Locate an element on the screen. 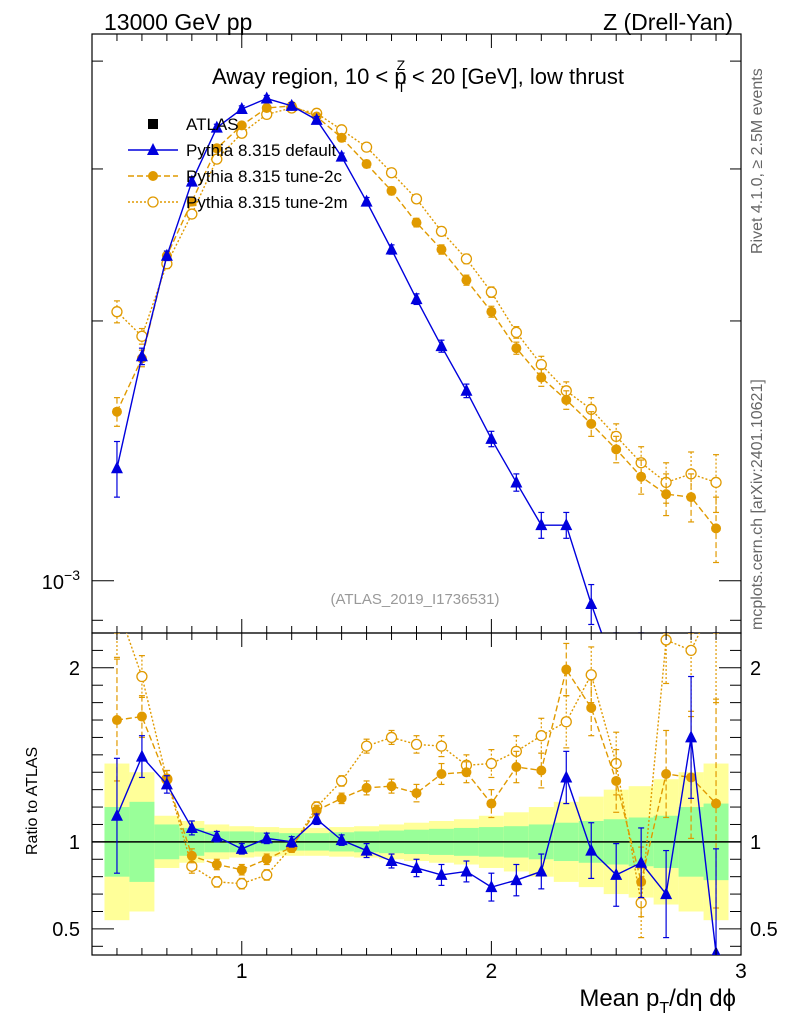  chart-title-prefix: Away region, 10 < p is located at coordinates (309, 76).